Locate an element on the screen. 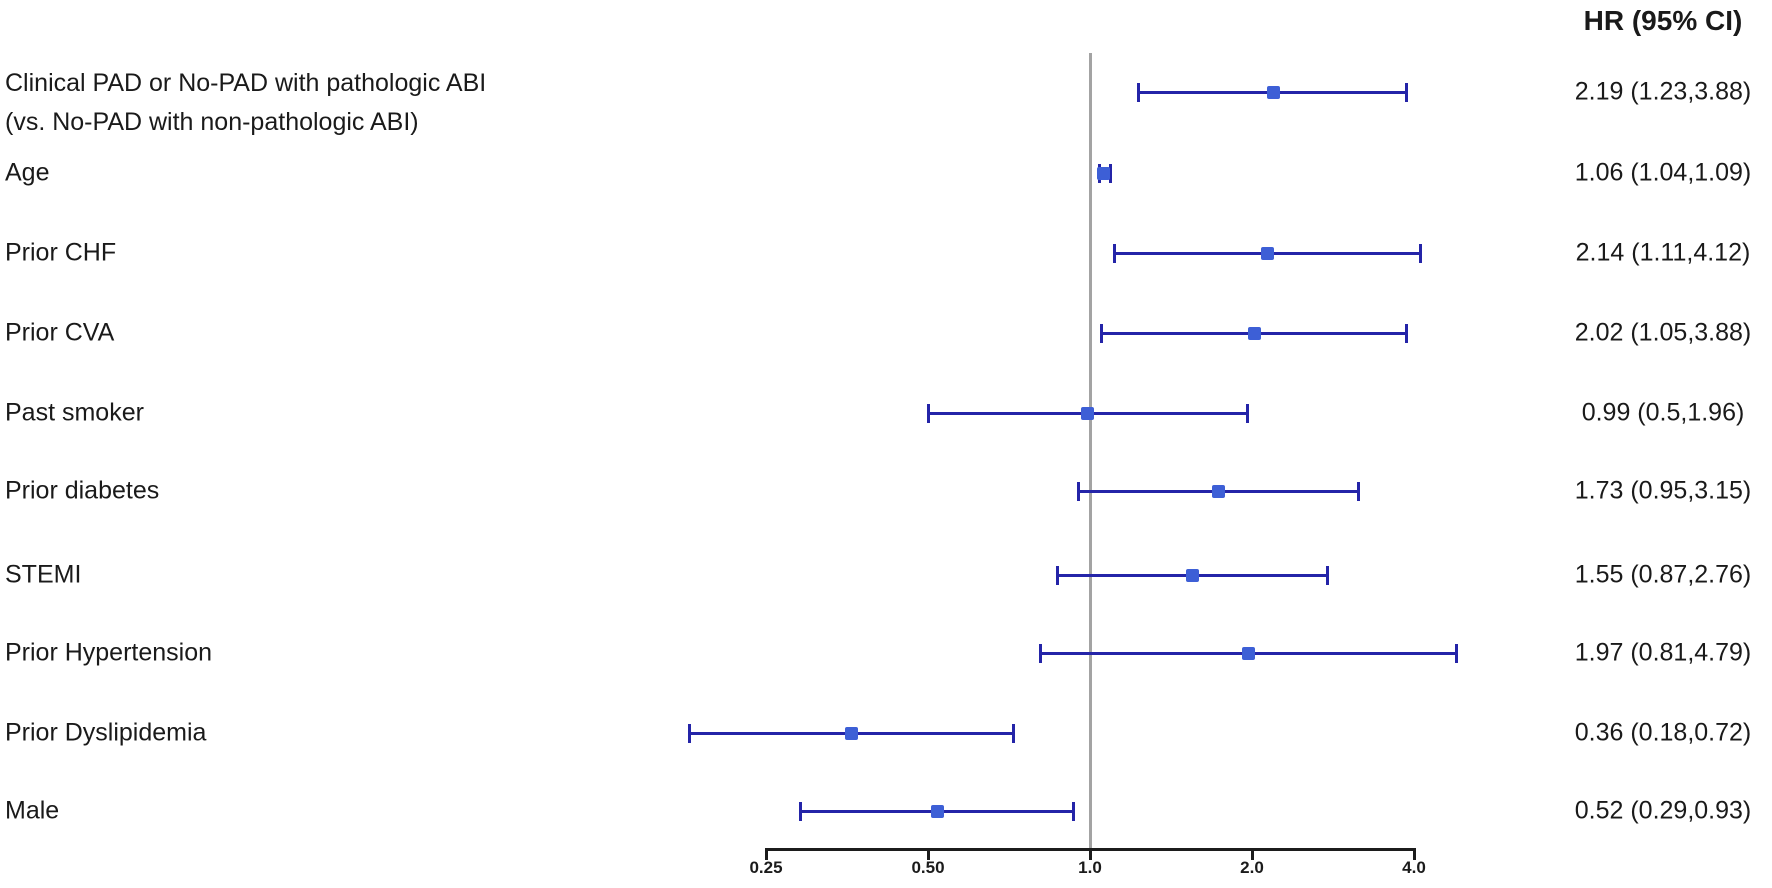 This screenshot has height=888, width=1772. axis-tick-label: 4.0 is located at coordinates (1414, 867).